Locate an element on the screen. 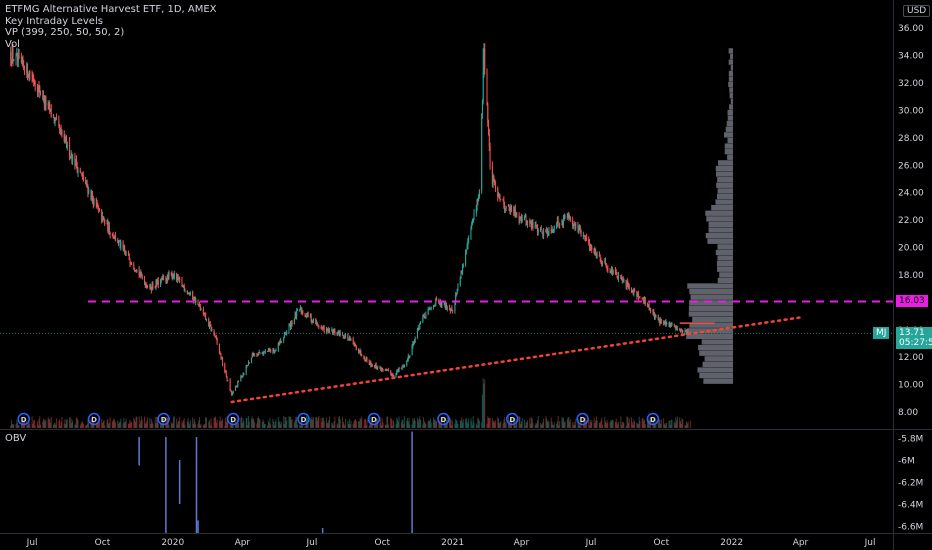 The width and height of the screenshot is (932, 550). time-tick-label: 2022 is located at coordinates (731, 543).